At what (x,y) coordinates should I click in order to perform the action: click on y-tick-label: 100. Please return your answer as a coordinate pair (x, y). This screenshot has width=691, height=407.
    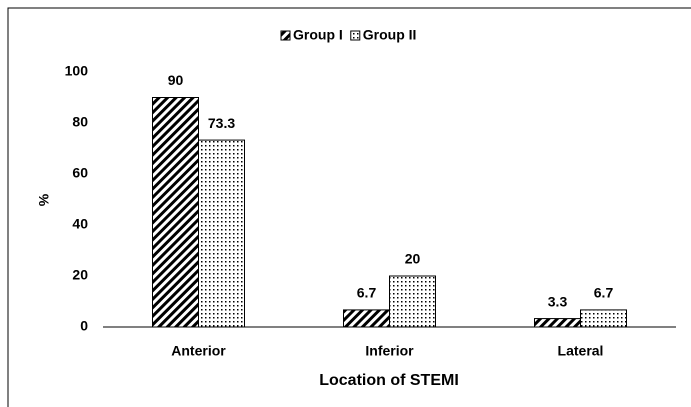
    Looking at the image, I should click on (77, 71).